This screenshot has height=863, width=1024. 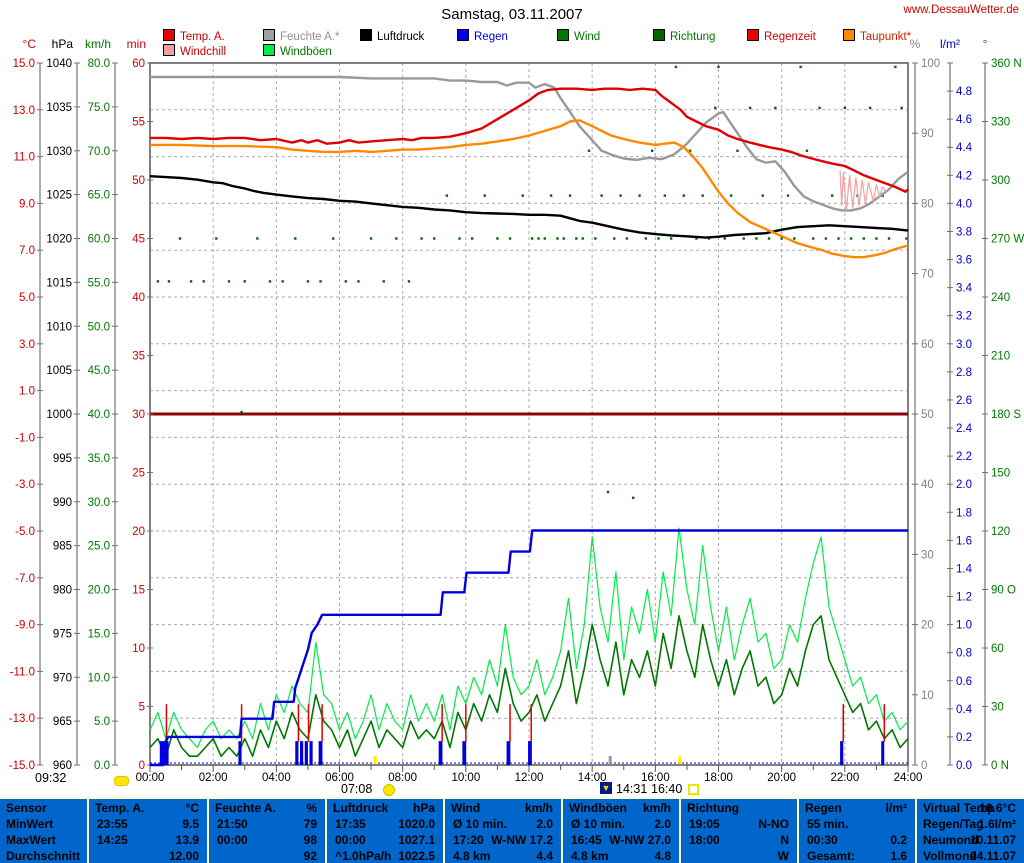 I want to click on legend-item-luftdruck: Luftdruck, so click(x=392, y=36).